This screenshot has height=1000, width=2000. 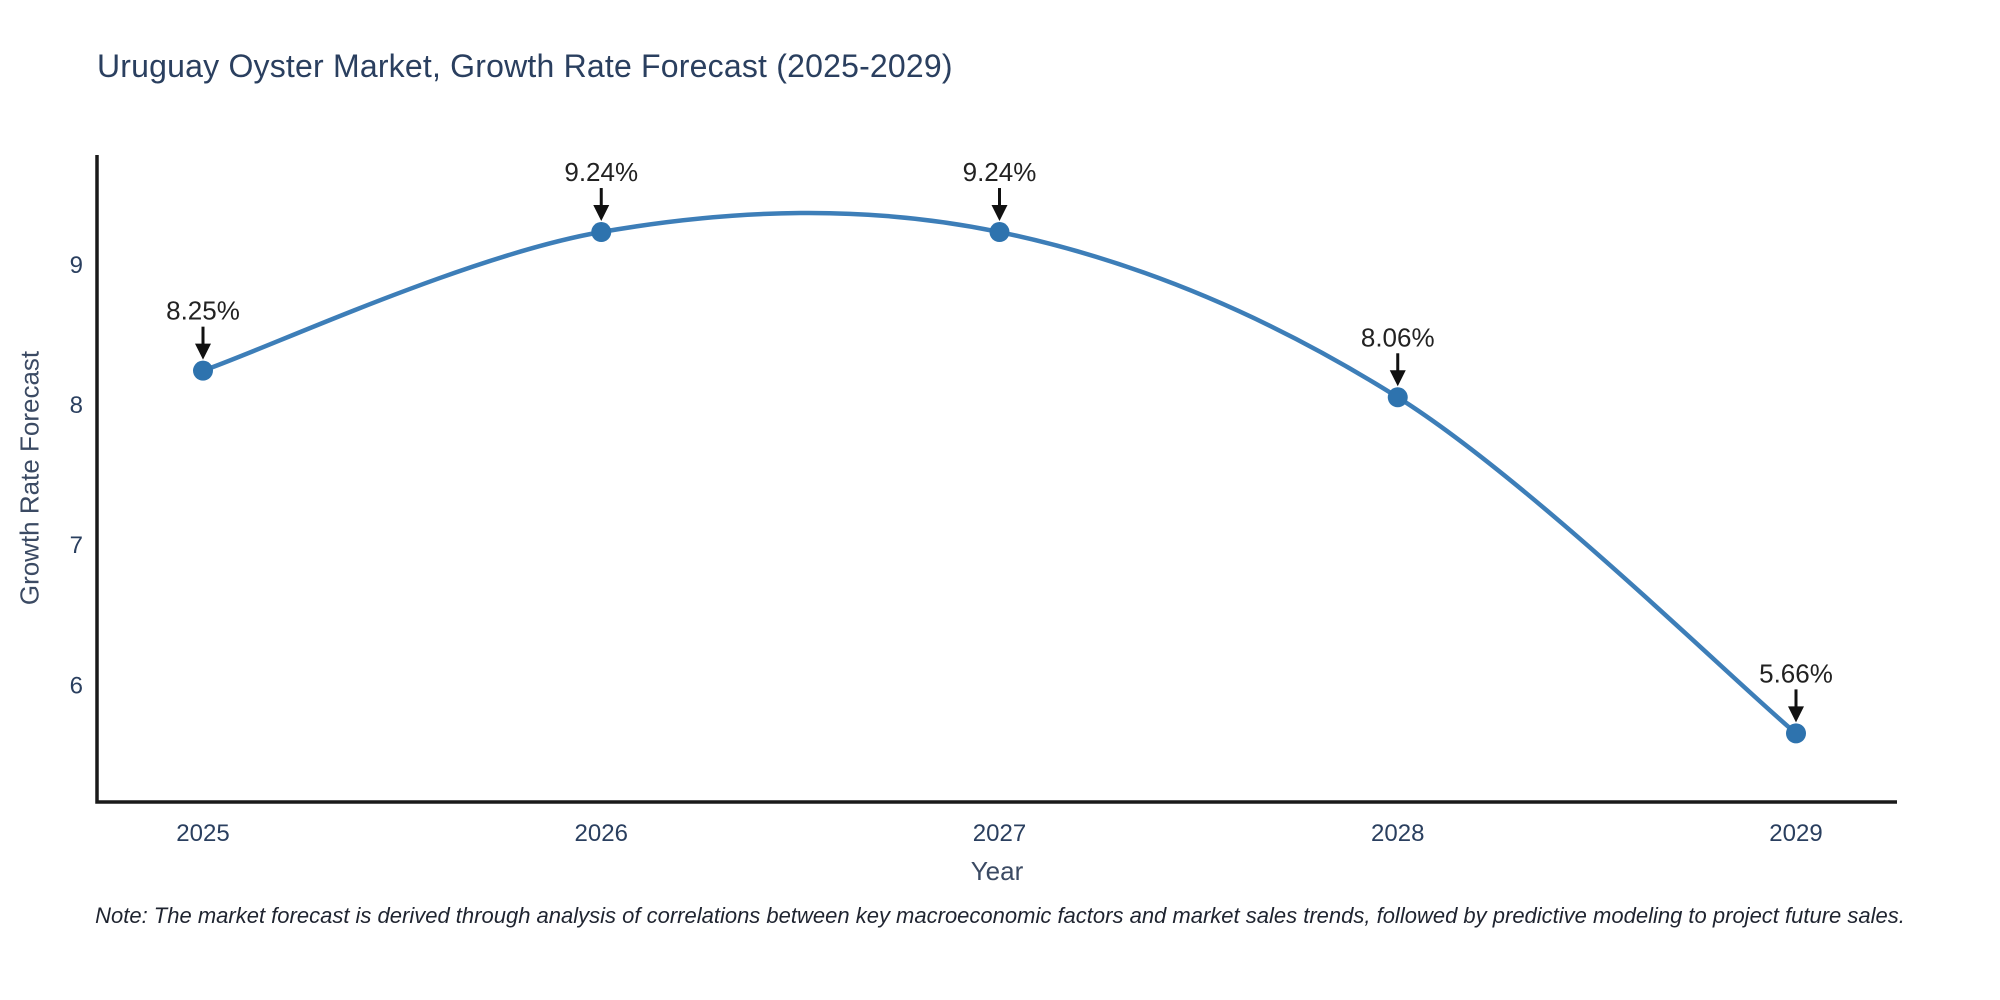 What do you see at coordinates (76, 265) in the screenshot?
I see `y-tick-label: 9` at bounding box center [76, 265].